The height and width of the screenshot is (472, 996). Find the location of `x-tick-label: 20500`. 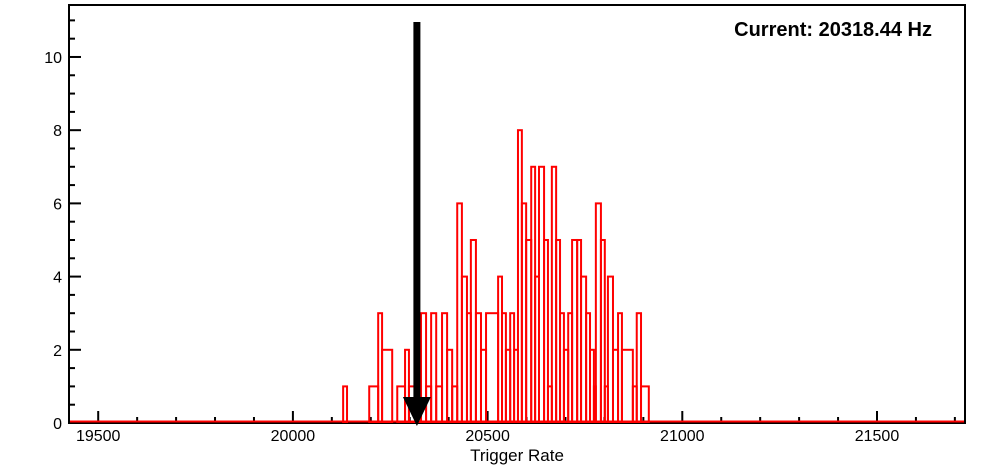

x-tick-label: 20500 is located at coordinates (487, 436).